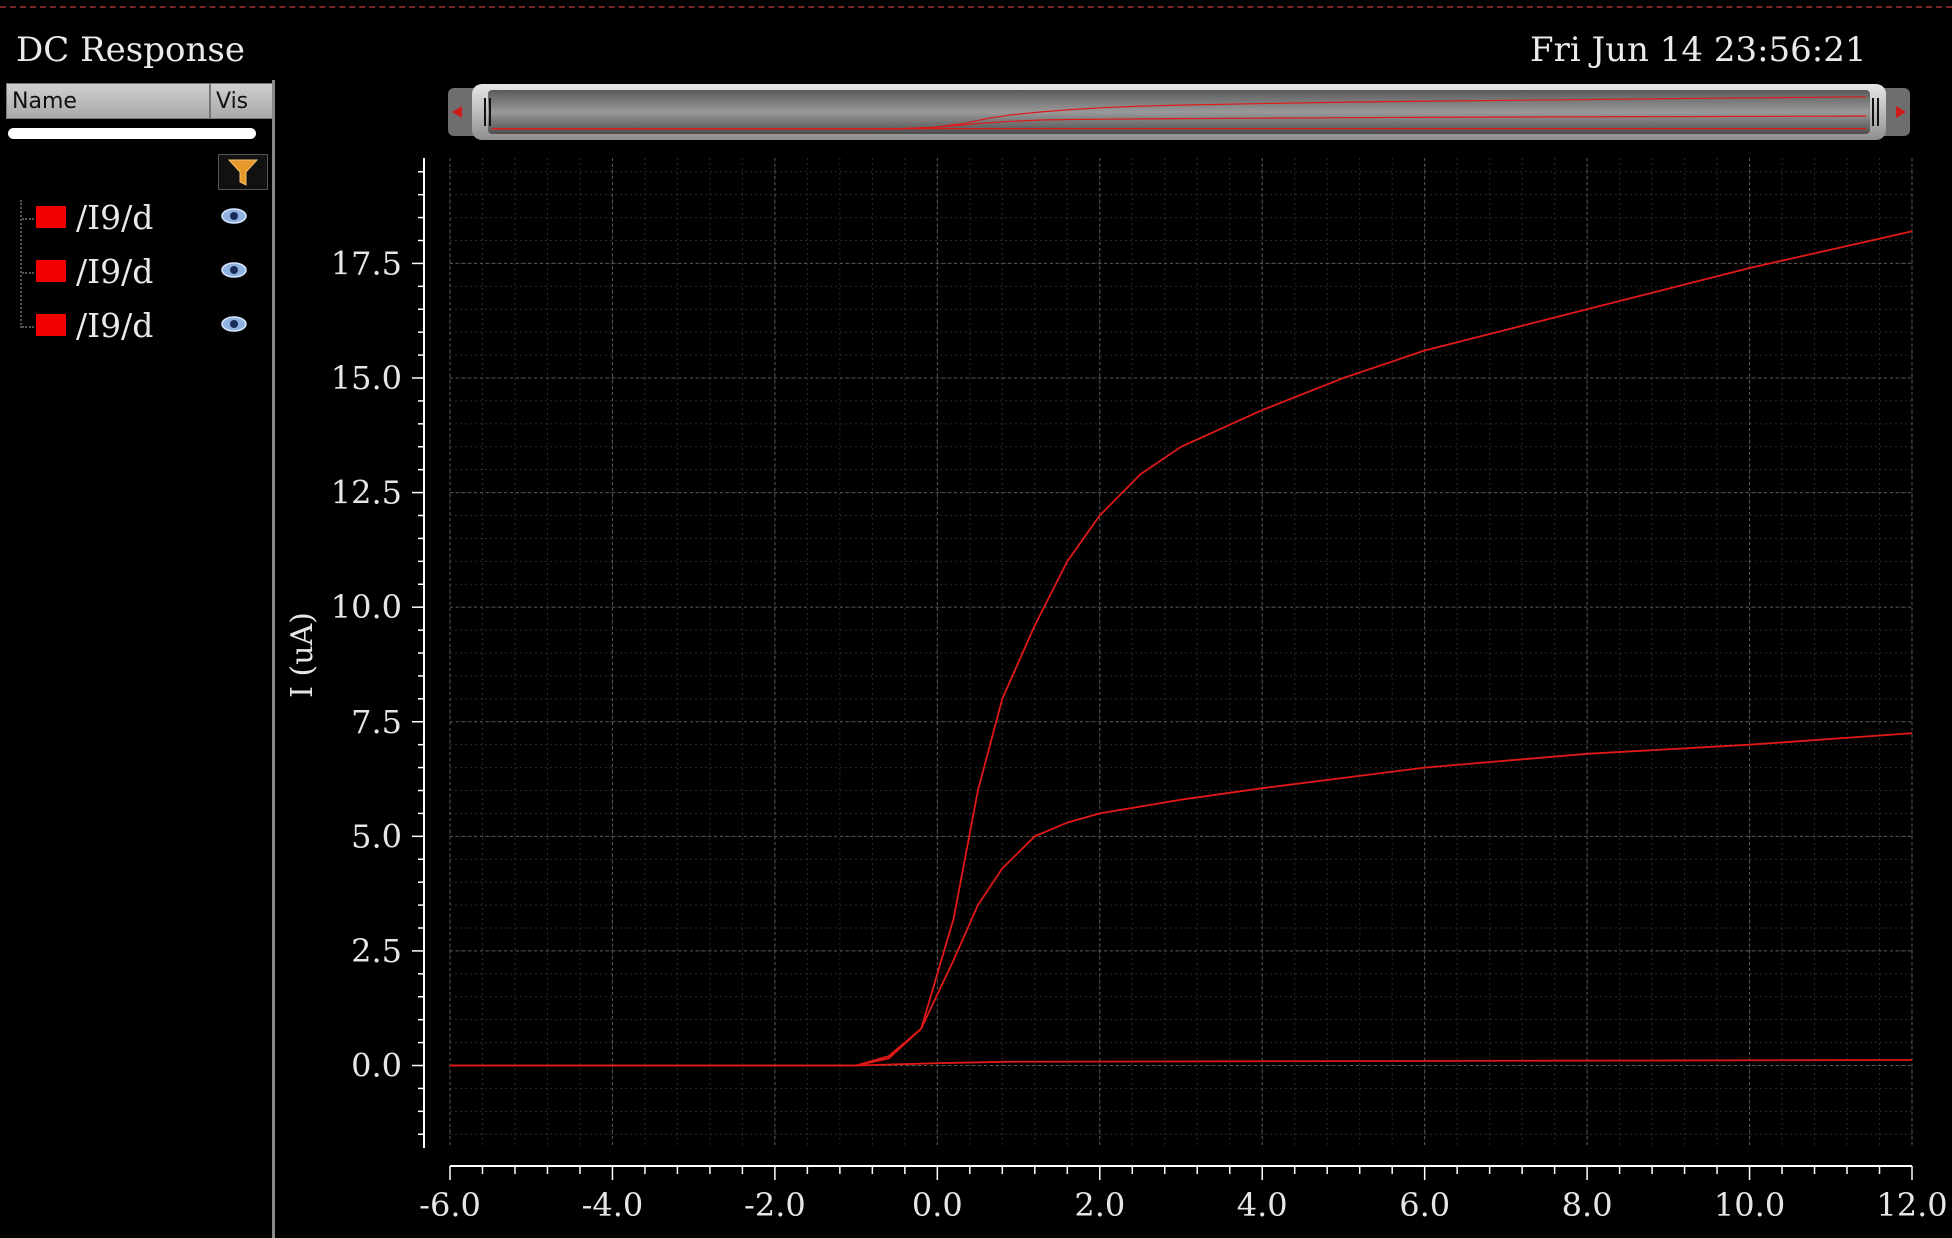 Image resolution: width=1952 pixels, height=1238 pixels. Describe the element at coordinates (976, 7) in the screenshot. I see `top-border` at that location.